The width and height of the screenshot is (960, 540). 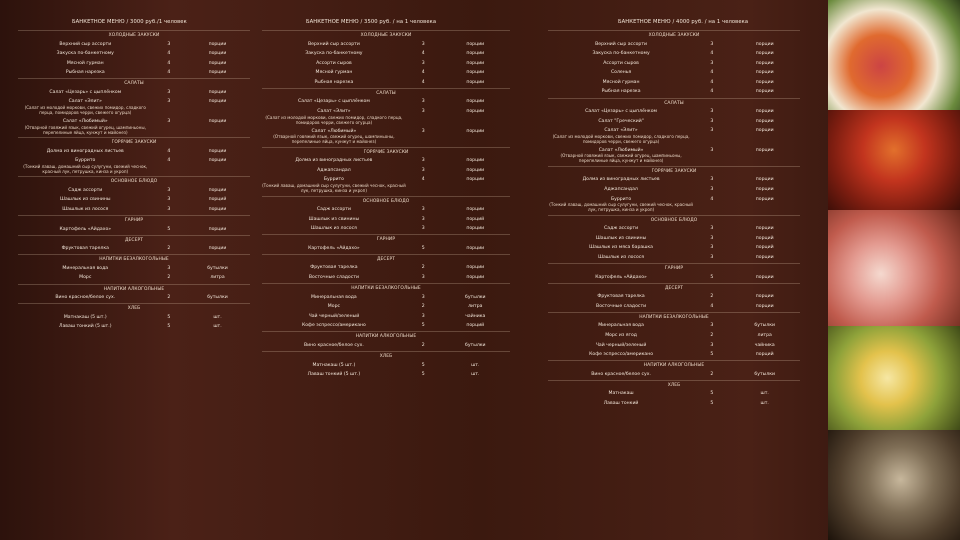 I want to click on menu-item-name-block: Шашлык из мяса барашка, so click(x=621, y=248).